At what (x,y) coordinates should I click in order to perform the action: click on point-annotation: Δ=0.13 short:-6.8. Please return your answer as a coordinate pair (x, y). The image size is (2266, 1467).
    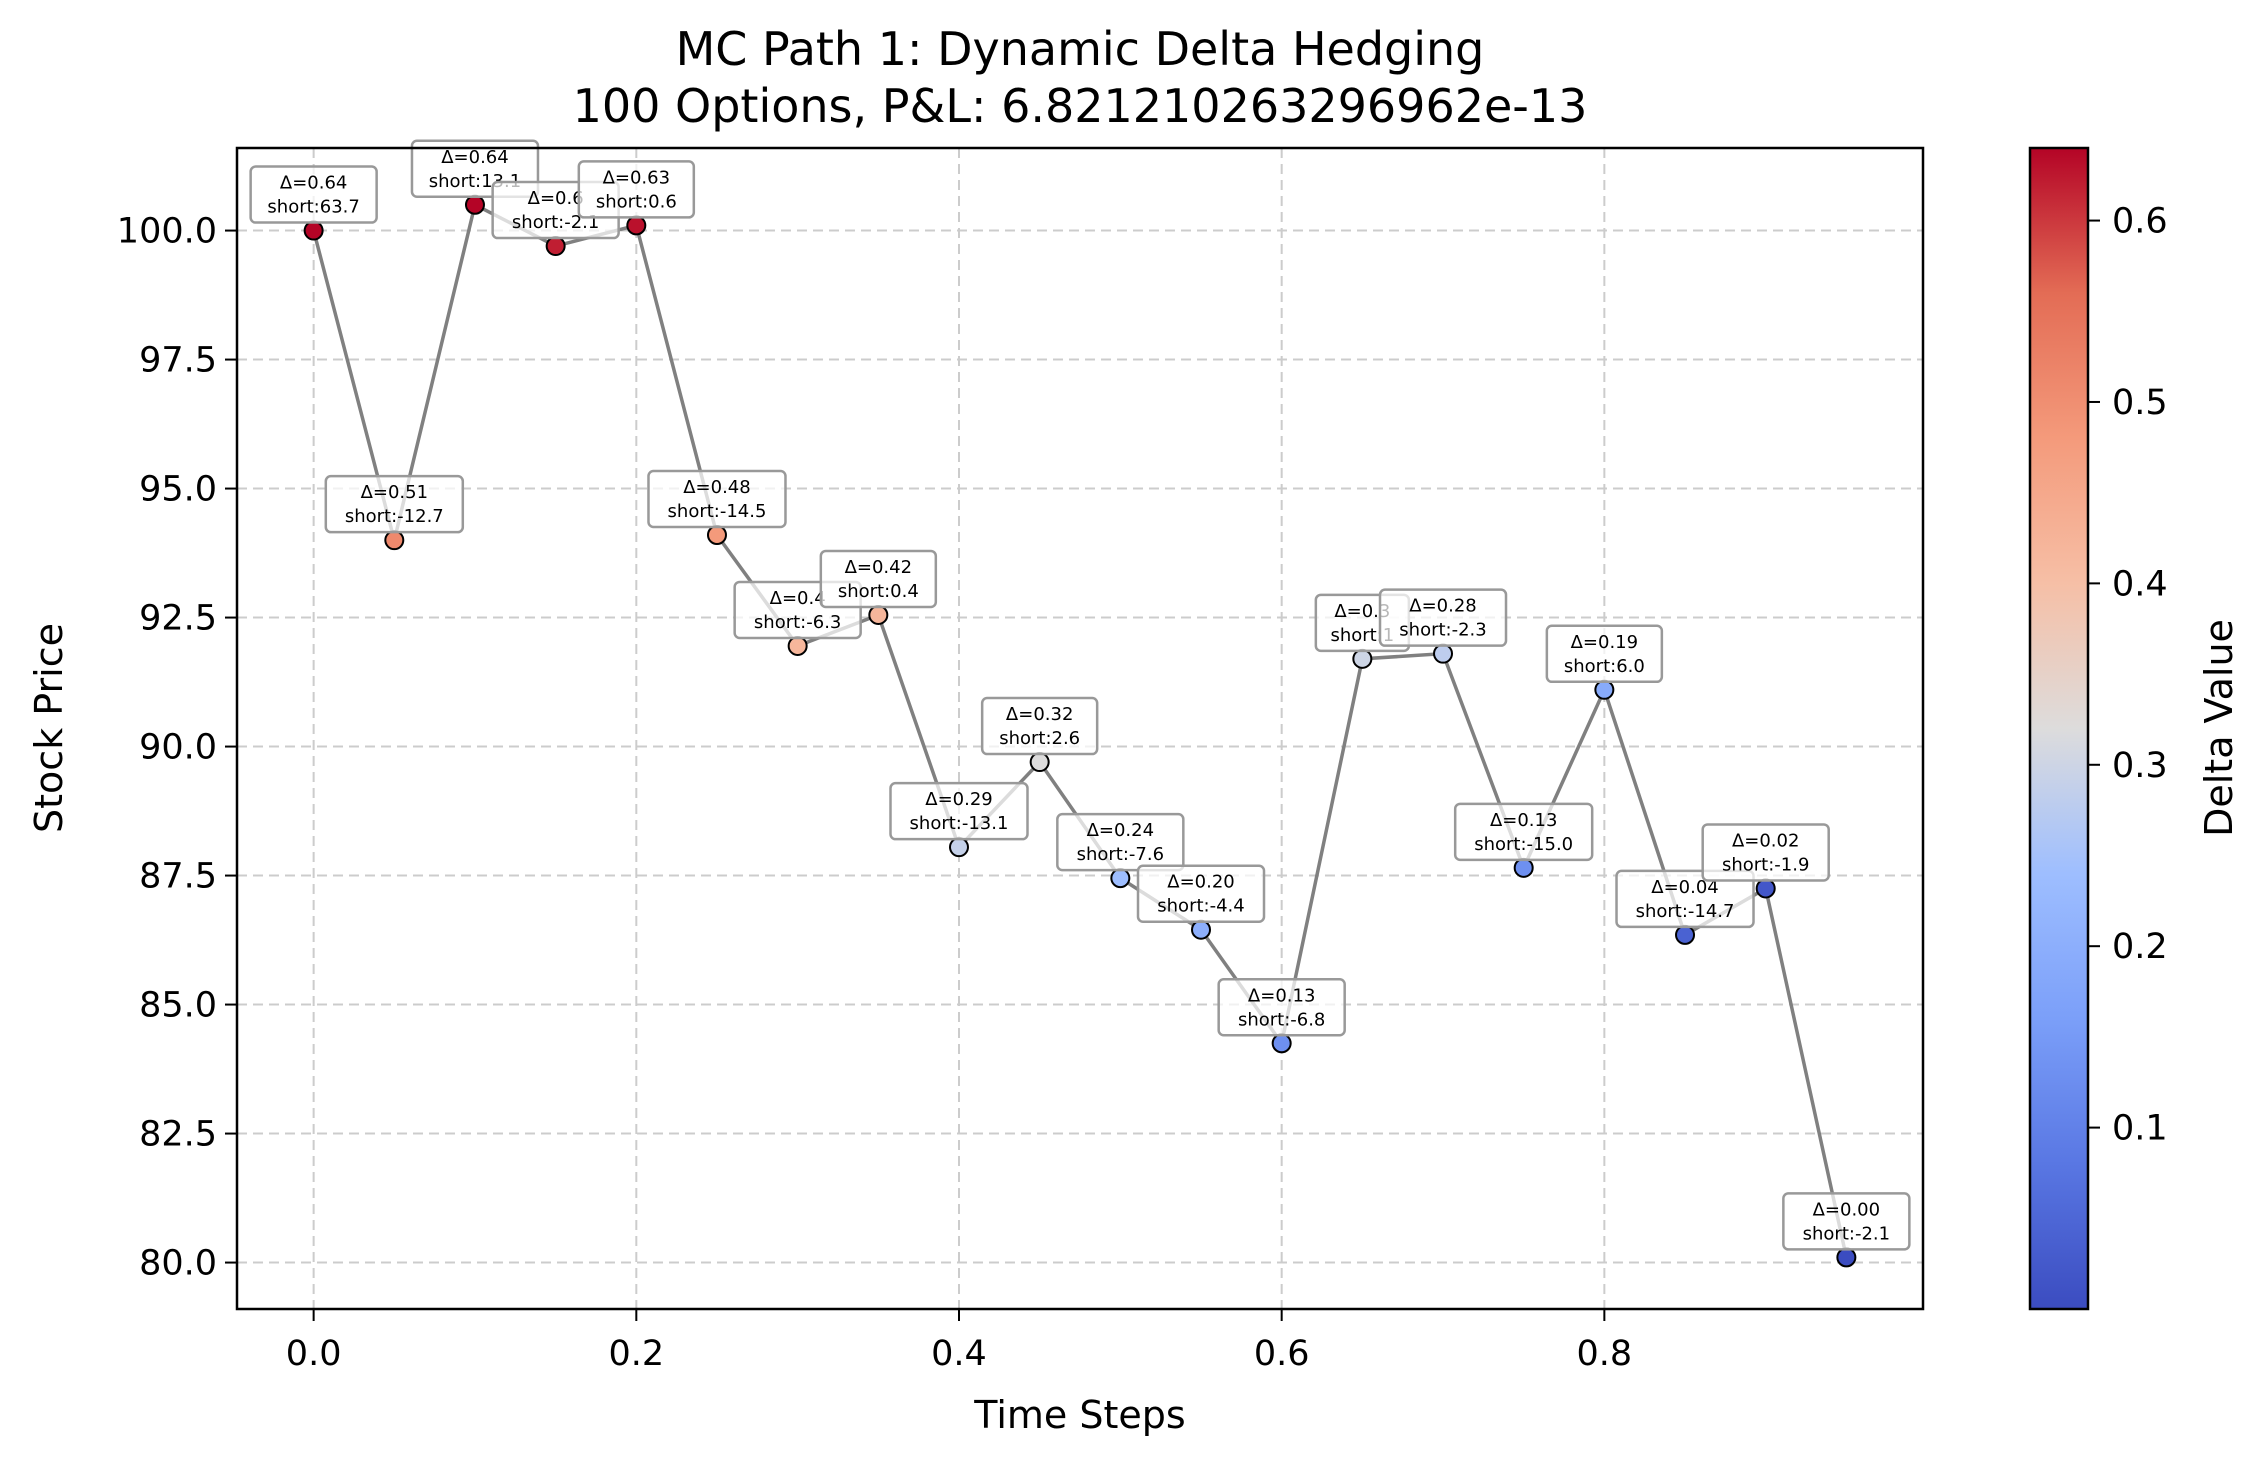
    Looking at the image, I should click on (1281, 1007).